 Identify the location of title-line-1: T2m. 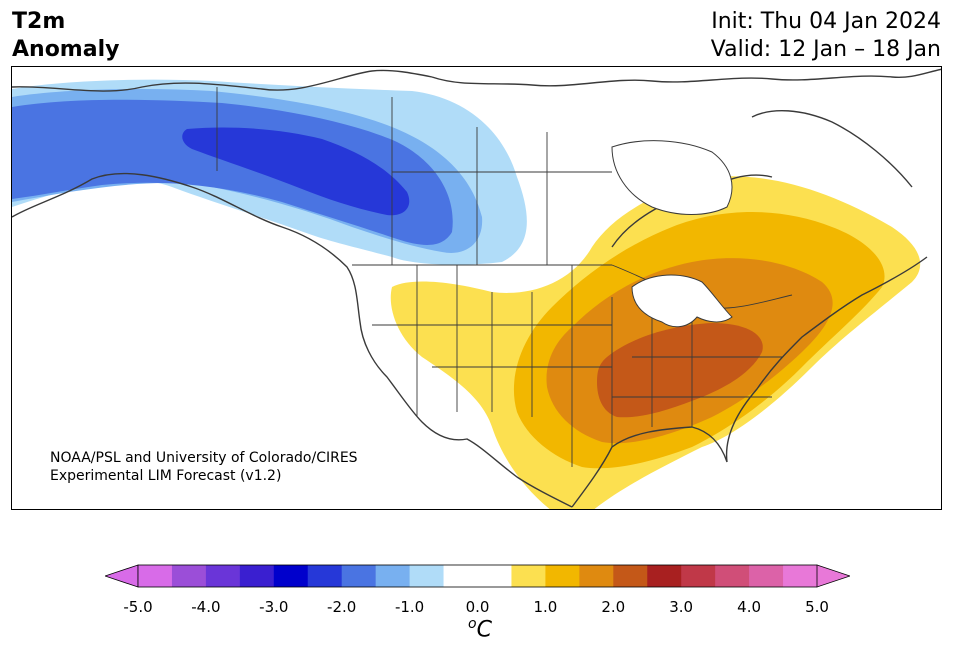
(39, 21).